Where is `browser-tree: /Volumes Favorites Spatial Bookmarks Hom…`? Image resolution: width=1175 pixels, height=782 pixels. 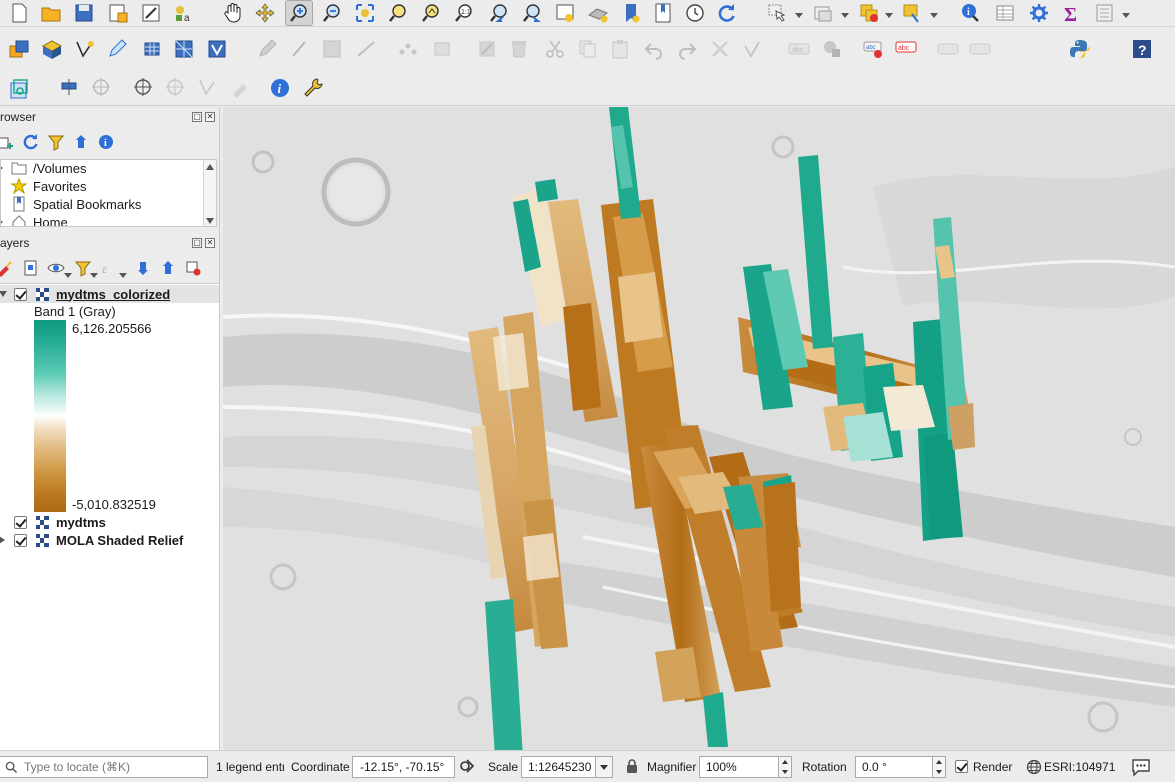 browser-tree: /Volumes Favorites Spatial Bookmarks Hom… is located at coordinates (108, 193).